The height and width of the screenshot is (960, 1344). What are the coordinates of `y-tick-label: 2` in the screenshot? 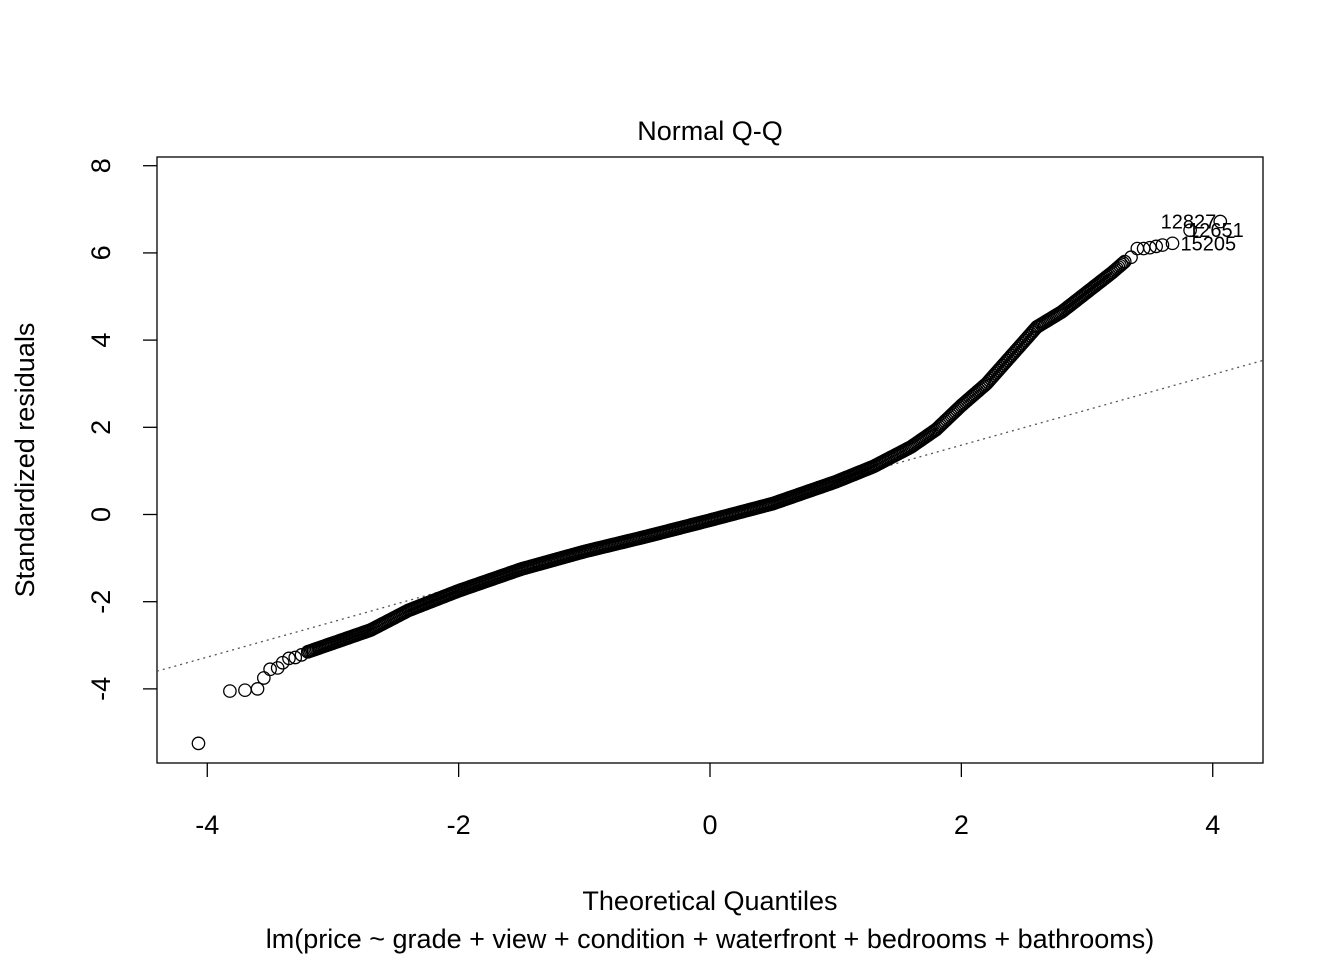 It's located at (101, 427).